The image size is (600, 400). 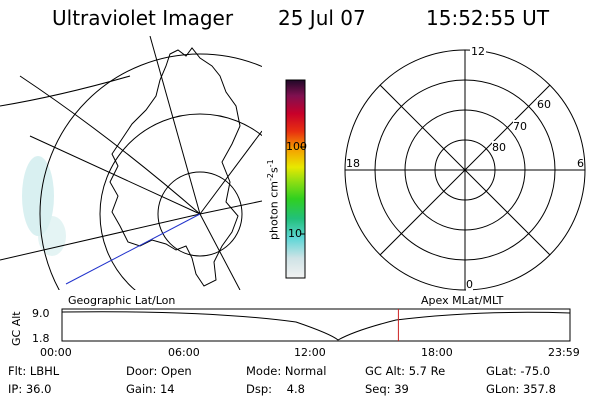 I want to click on door-value: Open, so click(x=176, y=371).